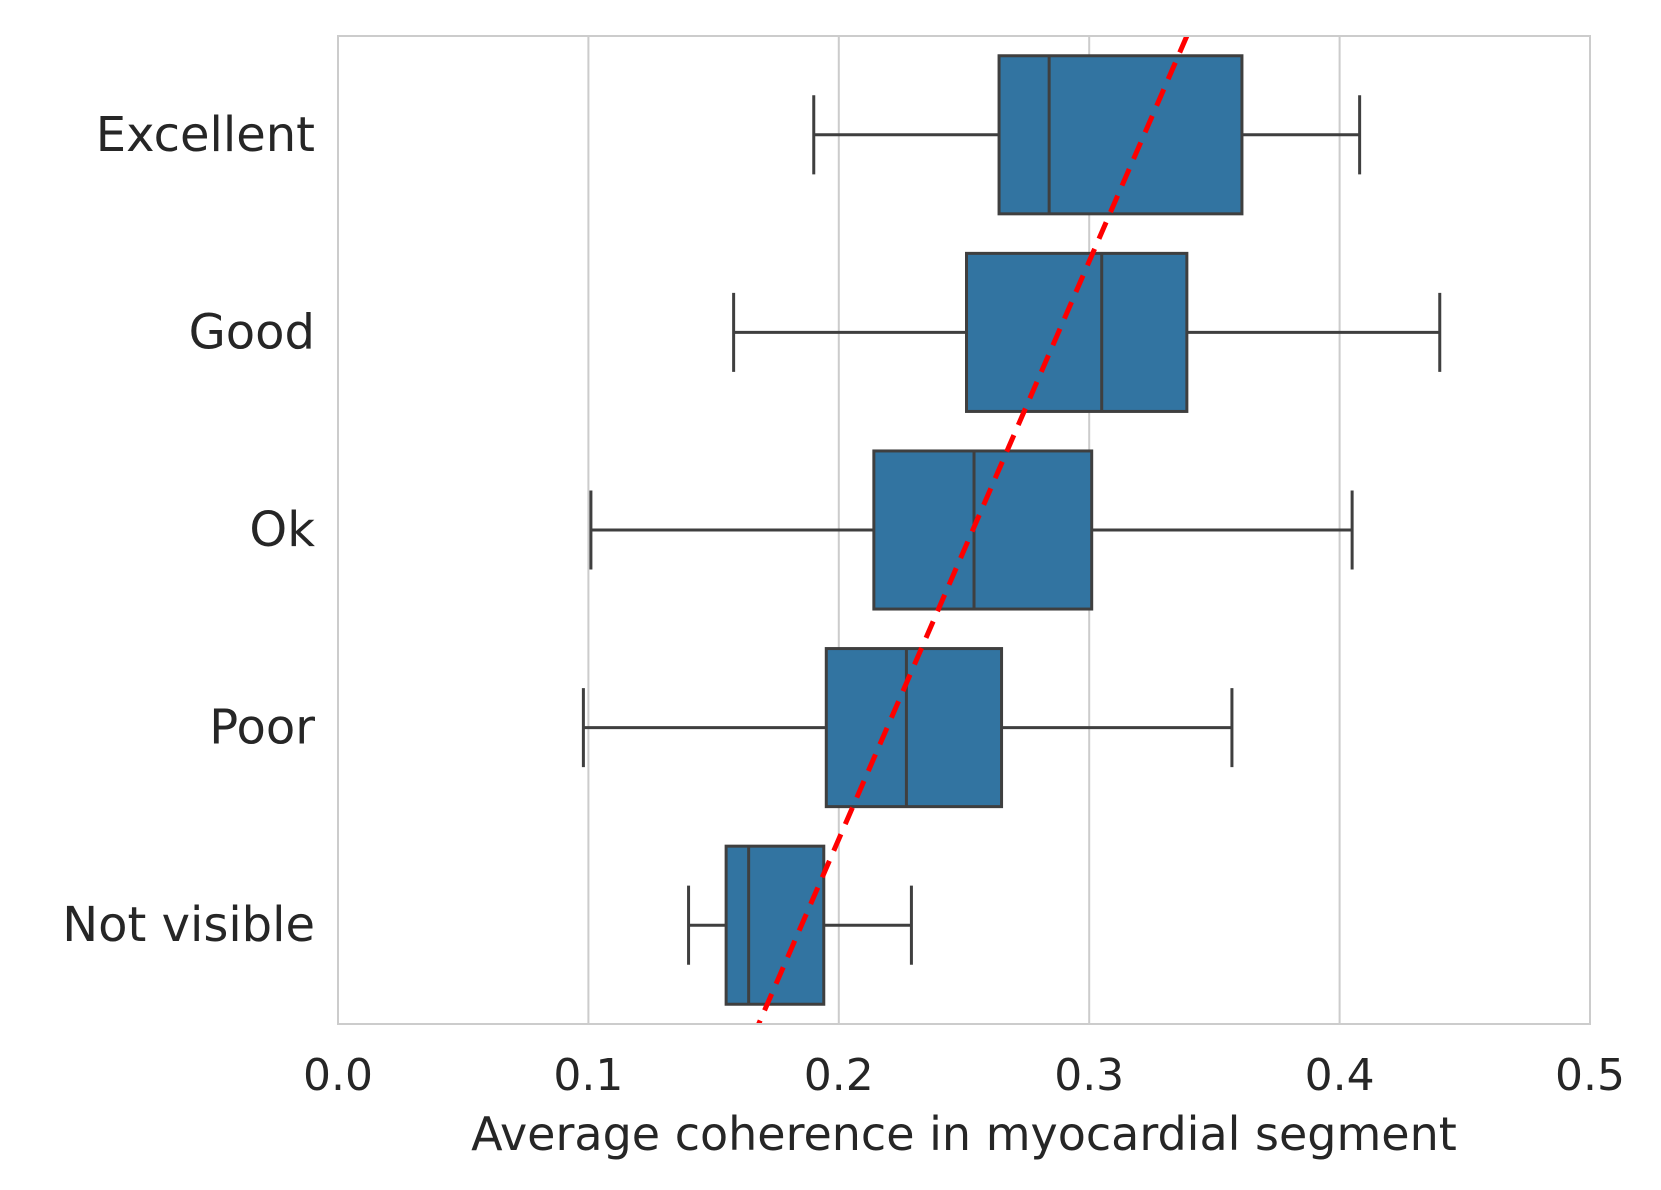 The width and height of the screenshot is (1661, 1190). What do you see at coordinates (188, 925) in the screenshot?
I see `y-category-label: Not visible` at bounding box center [188, 925].